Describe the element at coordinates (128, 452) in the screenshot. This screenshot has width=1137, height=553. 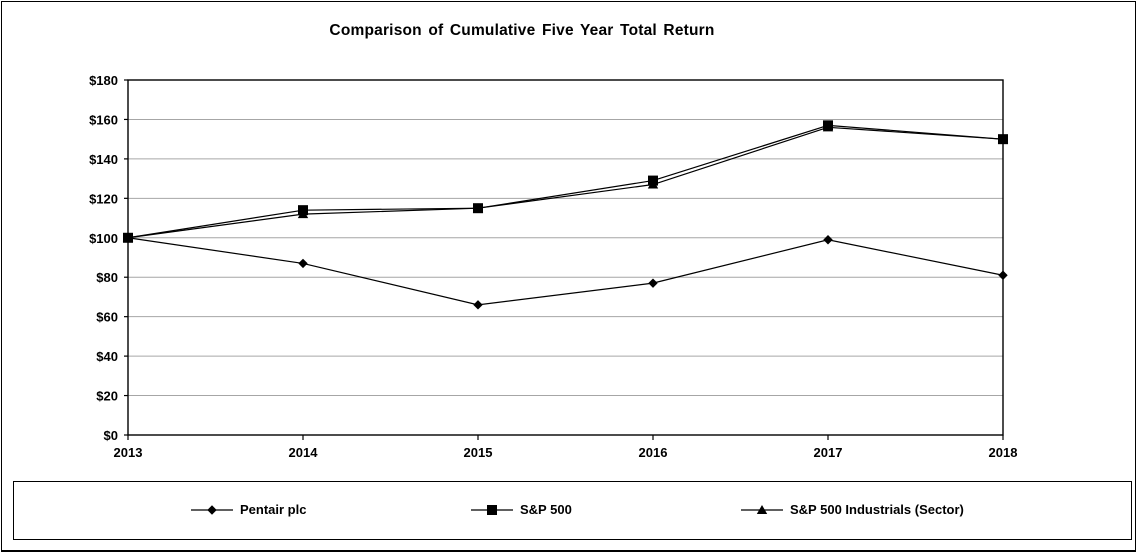
I see `x-axis-label: 2013` at that location.